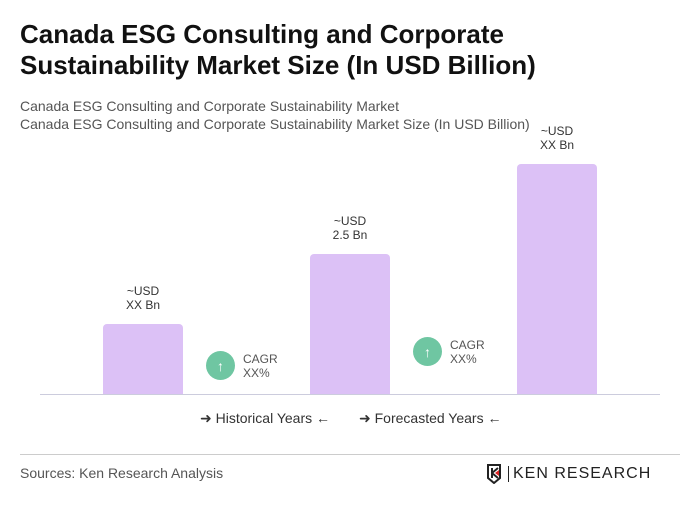  What do you see at coordinates (350, 228) in the screenshot?
I see `bar-data-label: ~USD 2.5 Bn` at bounding box center [350, 228].